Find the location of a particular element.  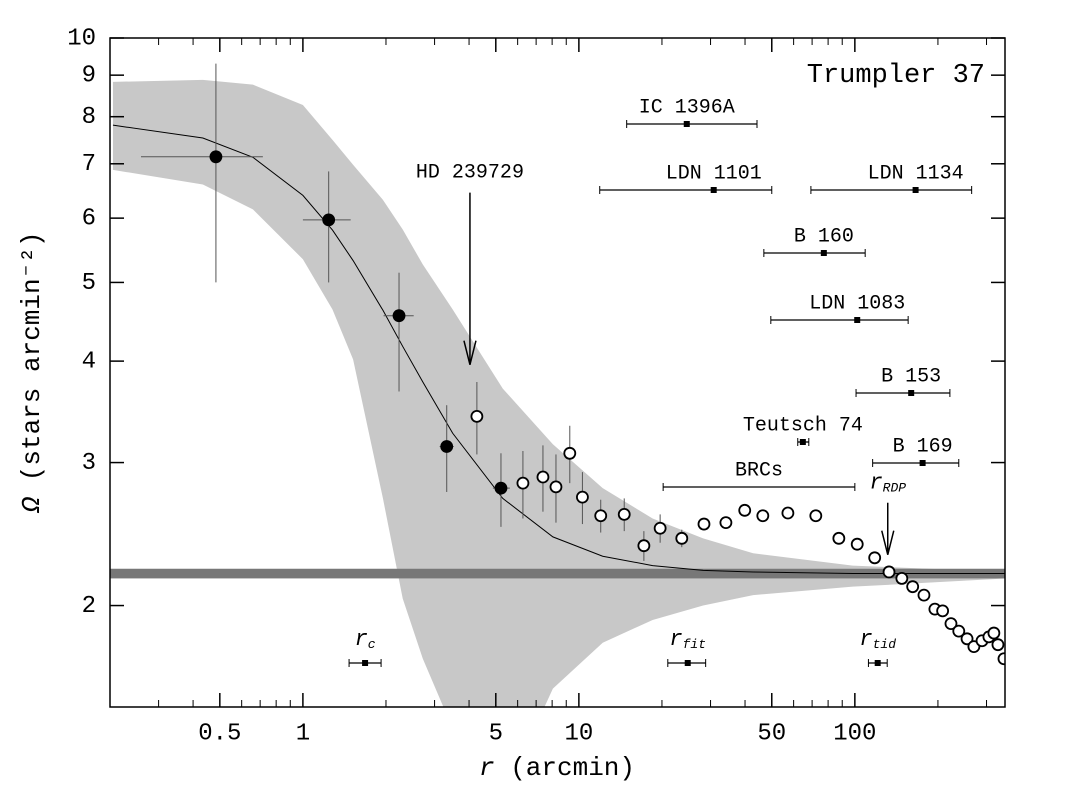

y-label-text: (stars arcmin⁻²) is located at coordinates (32, 357).